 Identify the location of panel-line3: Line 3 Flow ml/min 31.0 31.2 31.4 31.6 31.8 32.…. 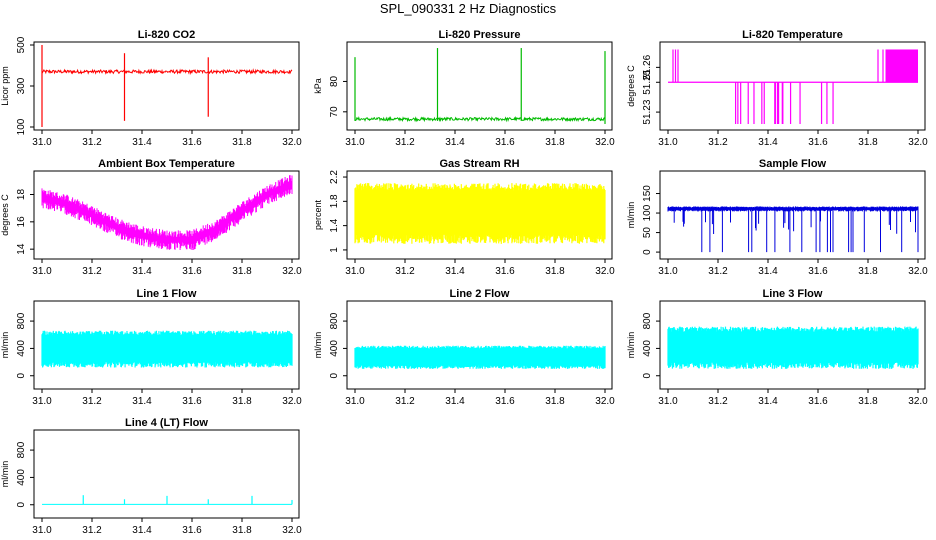
(777, 347).